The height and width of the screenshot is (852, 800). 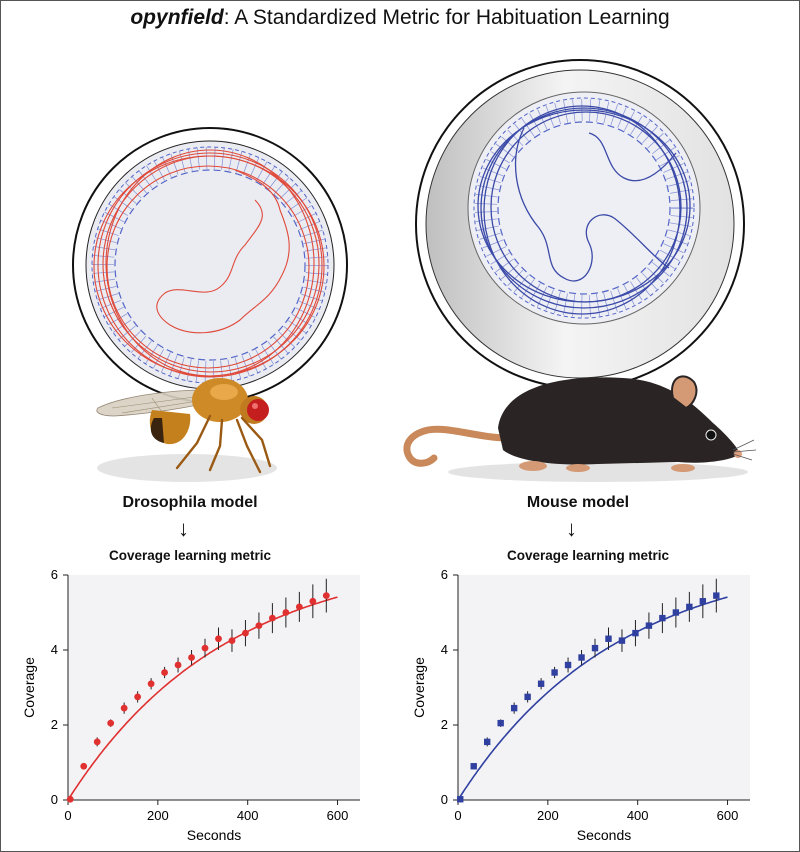 What do you see at coordinates (177, 17) in the screenshot?
I see `title-package-name: opynfield` at bounding box center [177, 17].